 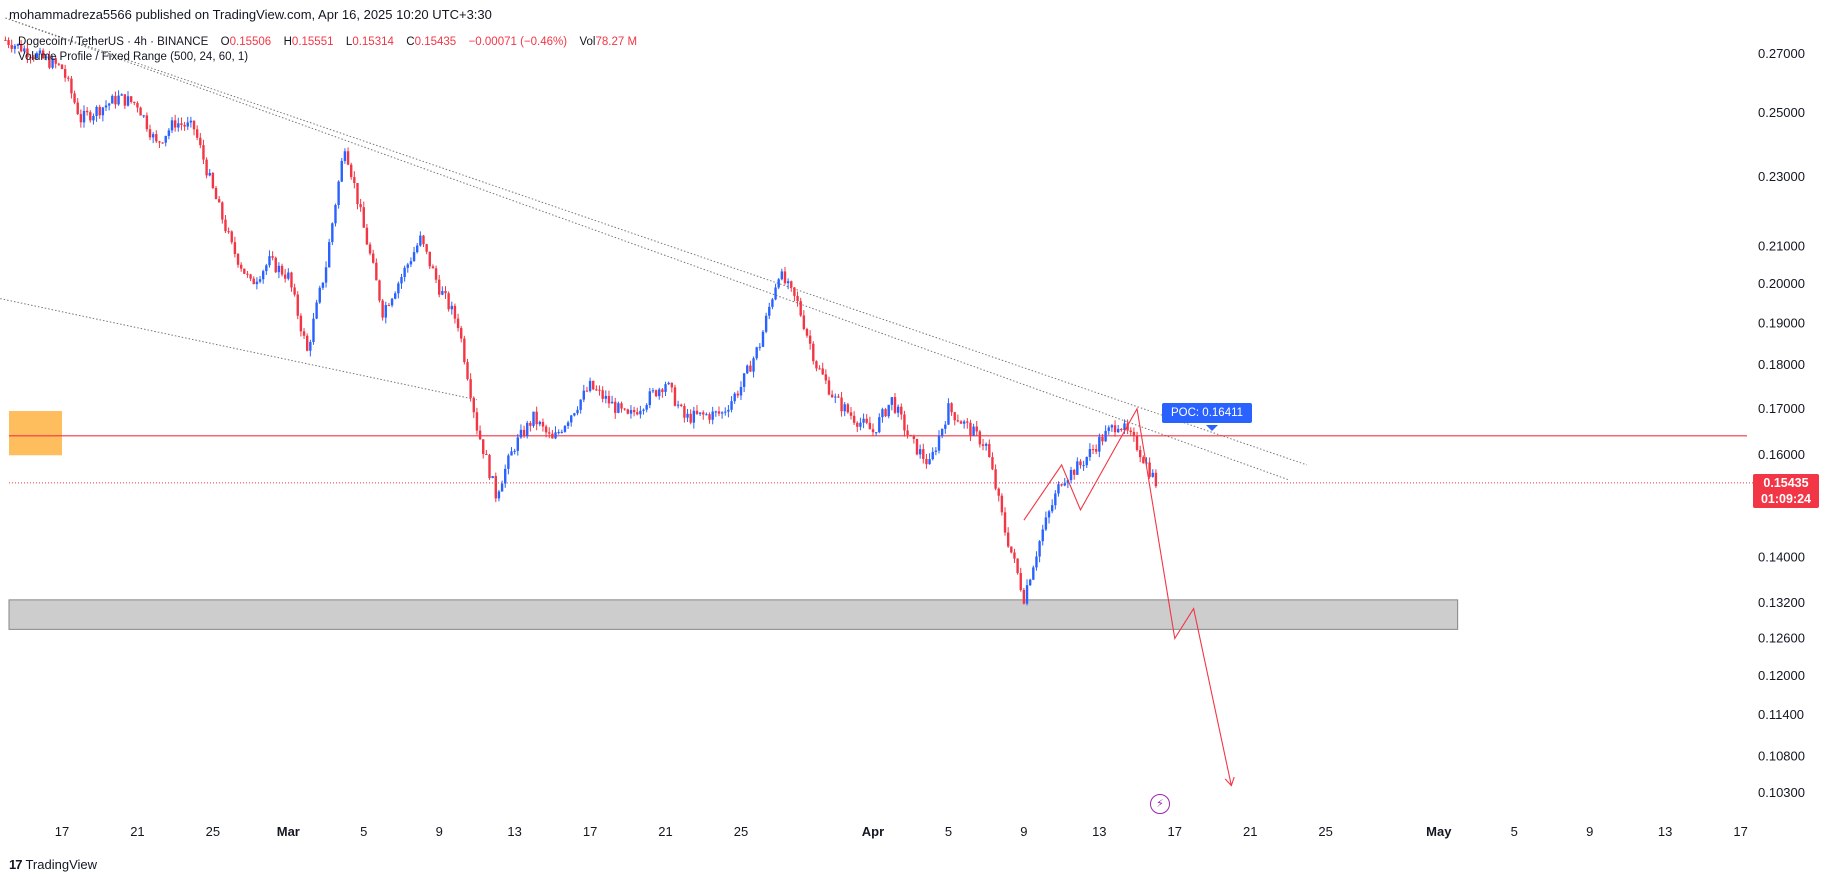 I want to click on projection-layer, so click(x=1129, y=597).